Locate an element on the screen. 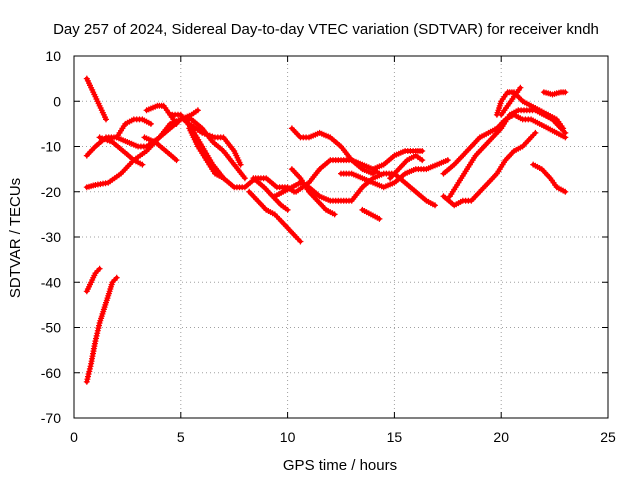  series-s6 is located at coordinates (160, 149).